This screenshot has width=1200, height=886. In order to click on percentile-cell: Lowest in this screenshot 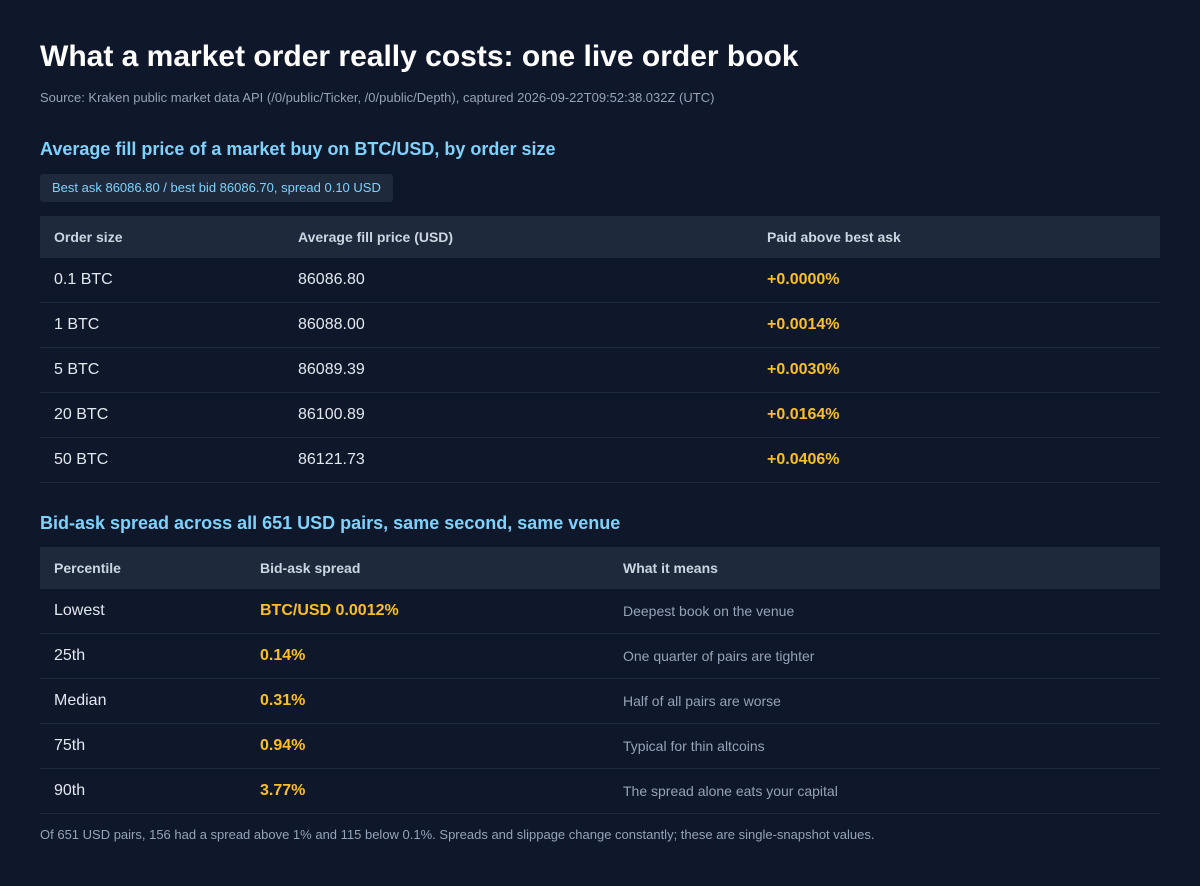, I will do `click(143, 611)`.